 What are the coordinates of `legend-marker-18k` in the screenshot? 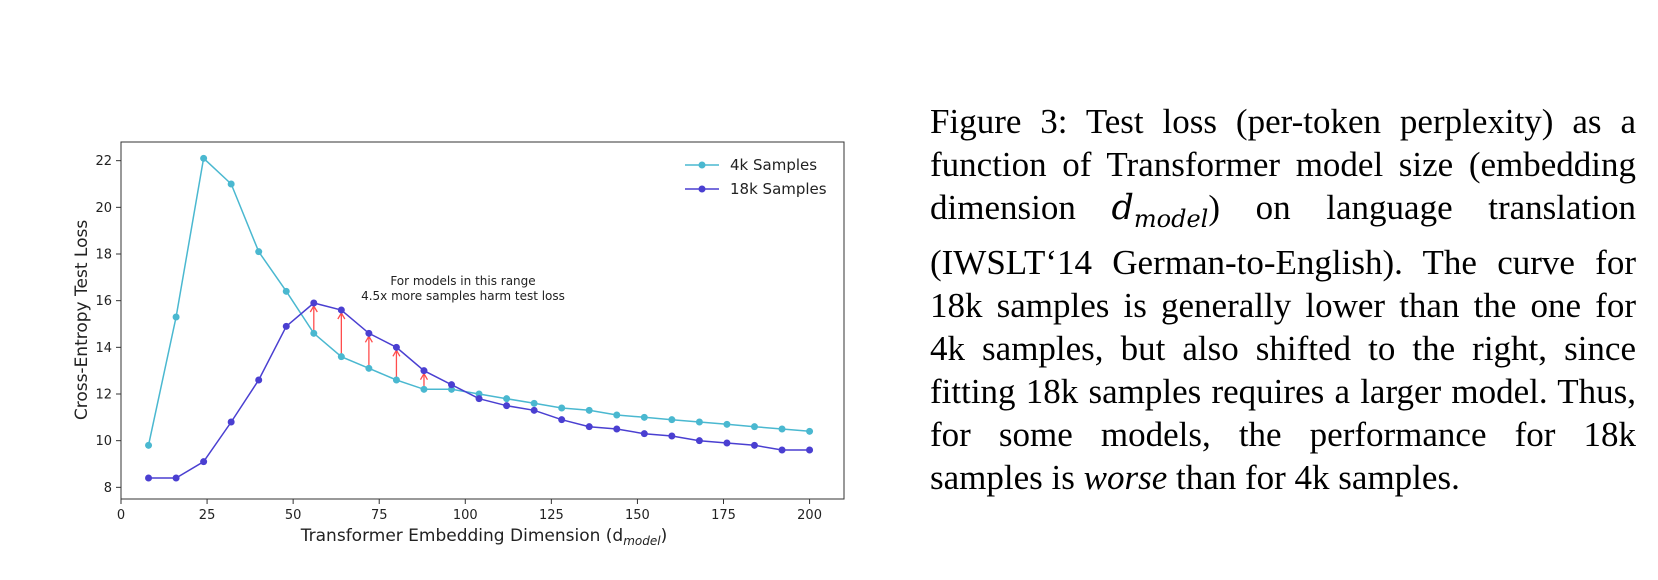 It's located at (702, 189).